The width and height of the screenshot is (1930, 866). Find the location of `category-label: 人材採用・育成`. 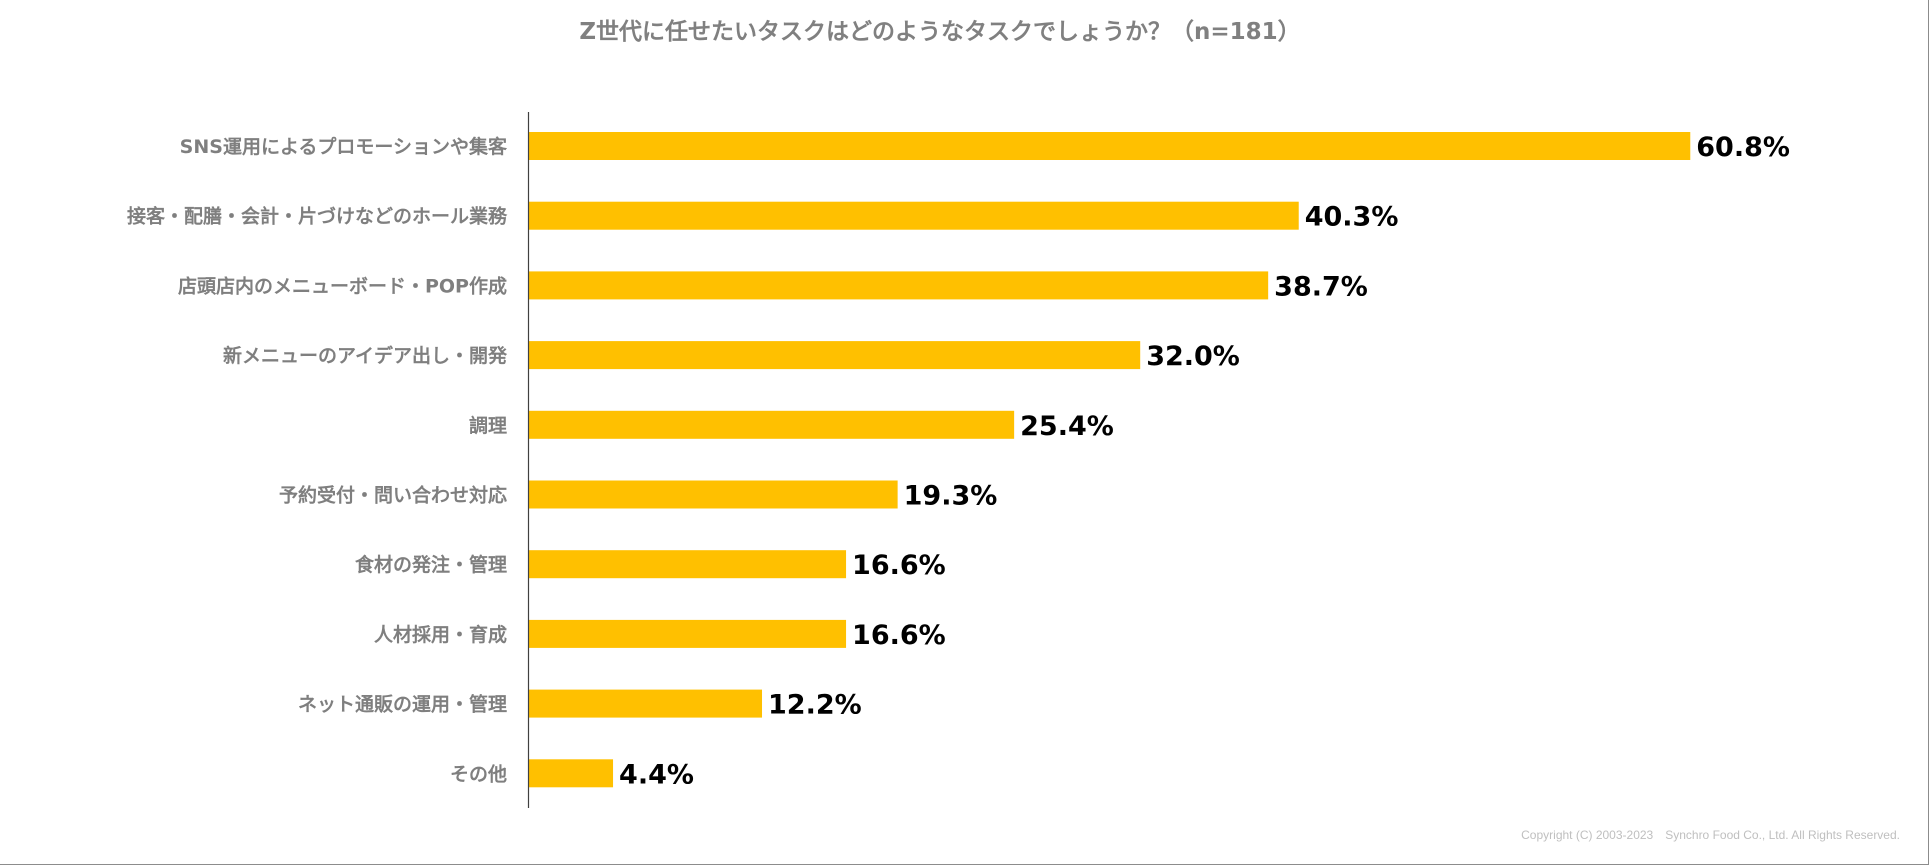

category-label: 人材採用・育成 is located at coordinates (440, 634).